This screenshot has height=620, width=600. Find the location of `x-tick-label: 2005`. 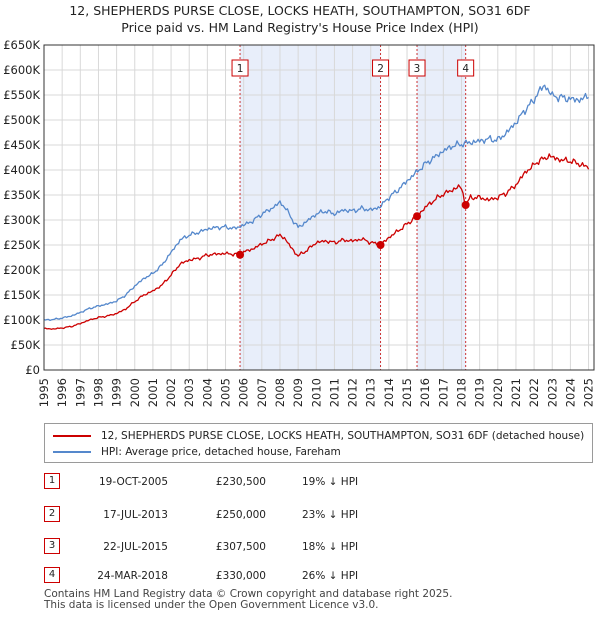

x-tick-label: 2005 is located at coordinates (226, 392).